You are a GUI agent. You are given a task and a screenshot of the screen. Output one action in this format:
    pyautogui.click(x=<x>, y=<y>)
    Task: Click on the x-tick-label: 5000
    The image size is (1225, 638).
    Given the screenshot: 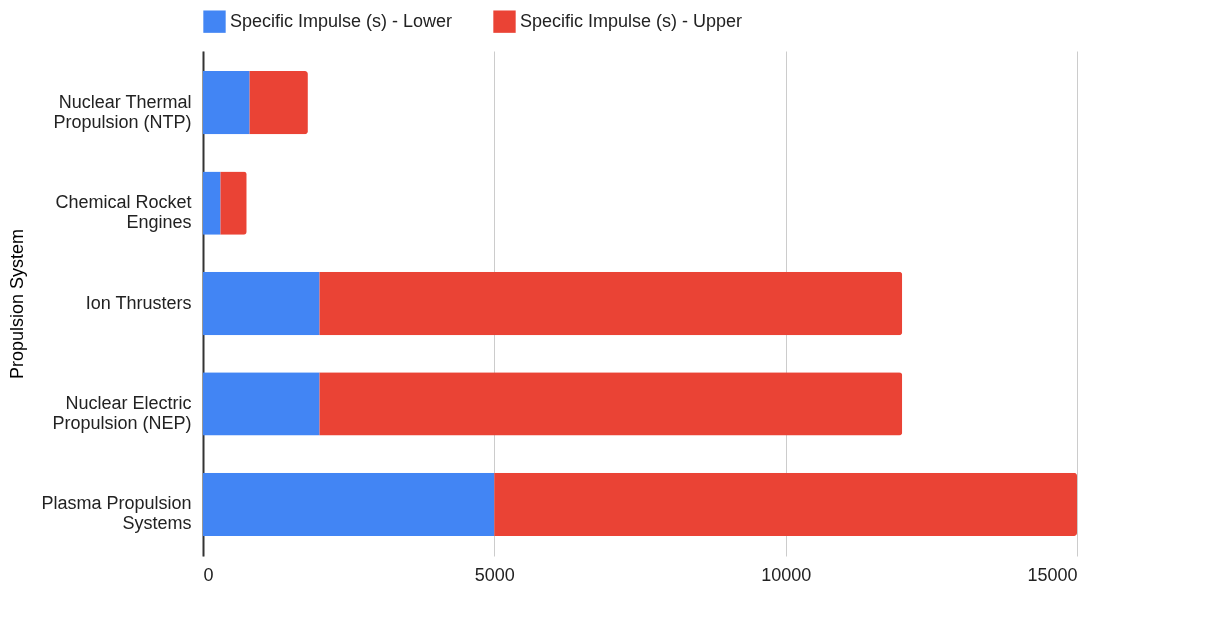 What is the action you would take?
    pyautogui.click(x=494, y=574)
    